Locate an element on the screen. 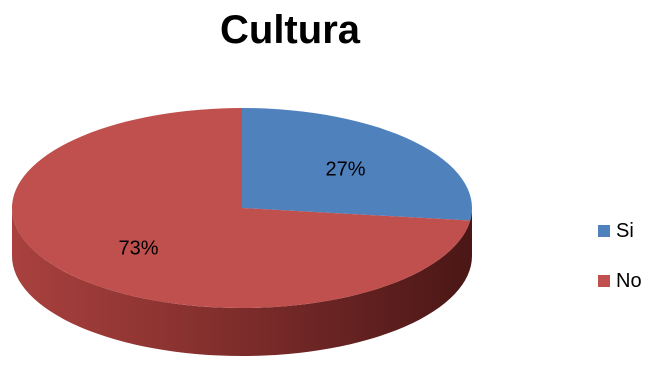  chart-legend: Si No is located at coordinates (620, 268).